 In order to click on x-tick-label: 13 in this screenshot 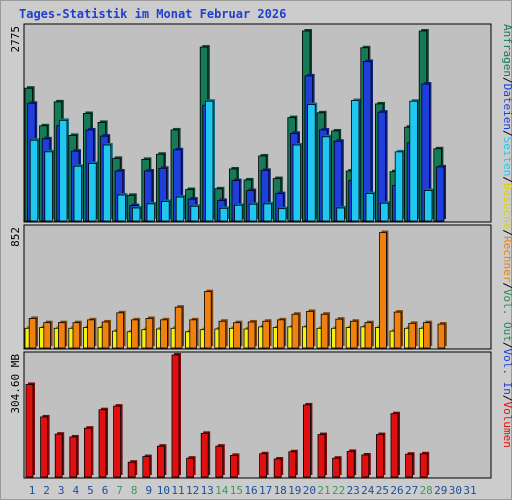, I will do `click(207, 490)`.